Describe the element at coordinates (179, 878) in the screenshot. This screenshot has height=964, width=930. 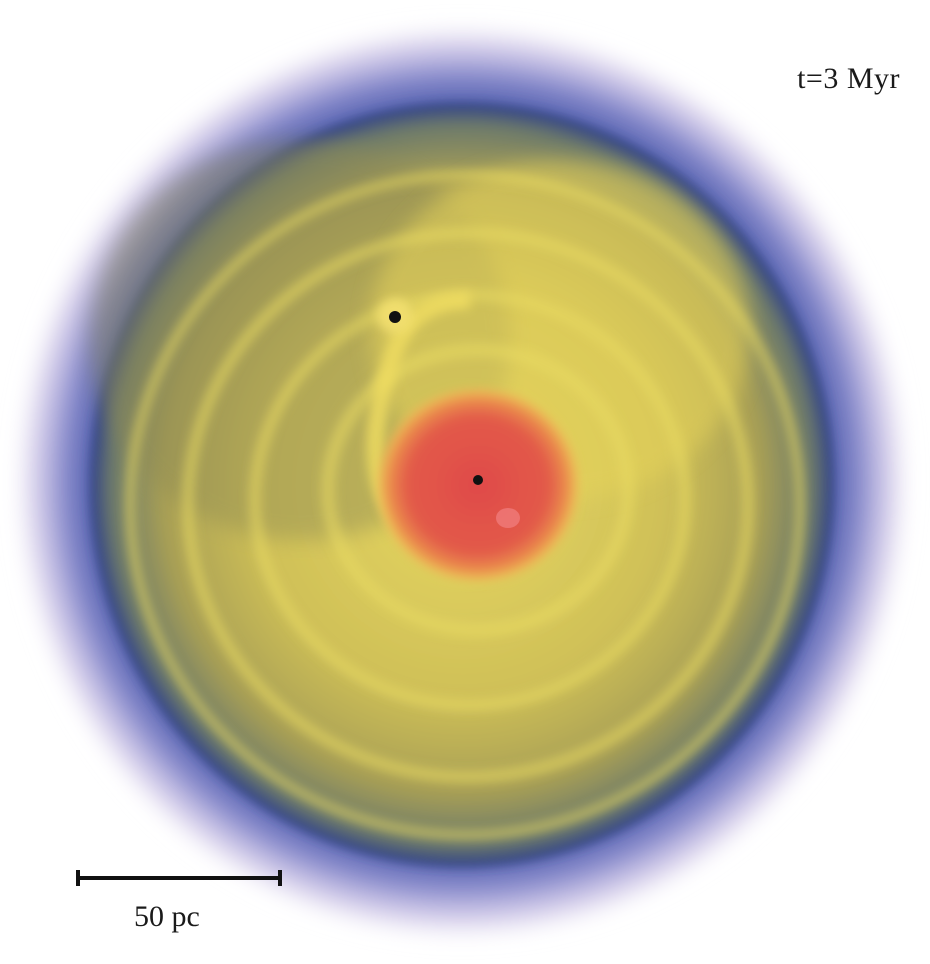
I see `scale-bar` at that location.